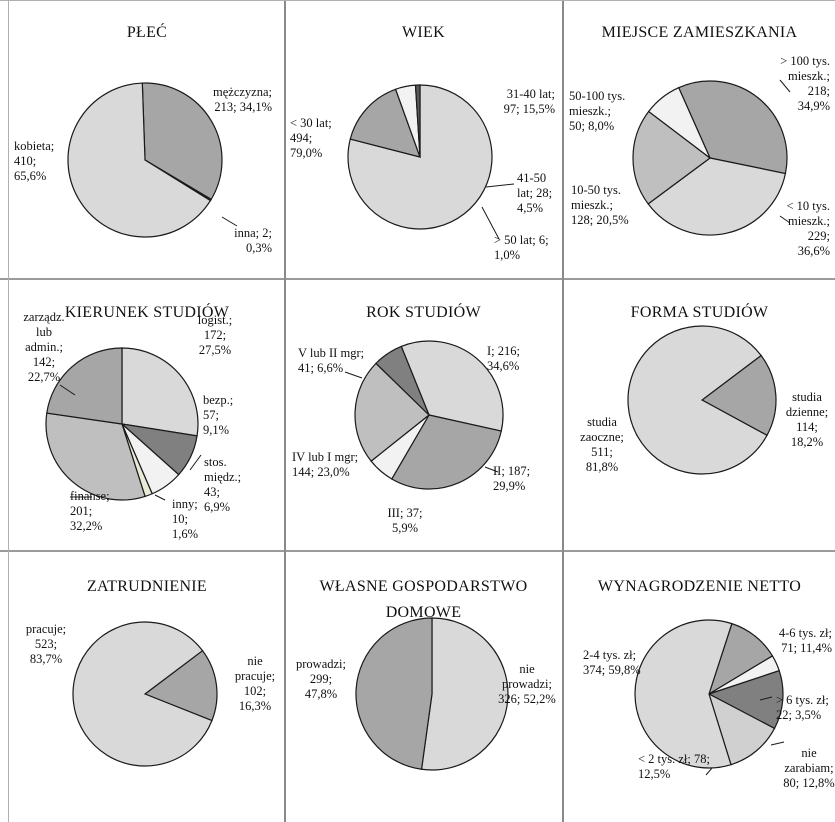 This screenshot has width=835, height=822. Describe the element at coordinates (600, 205) in the screenshot. I see `chart-3-slice-label-3: 10-50 tys. mieszk.; 128; 20,5%` at that location.